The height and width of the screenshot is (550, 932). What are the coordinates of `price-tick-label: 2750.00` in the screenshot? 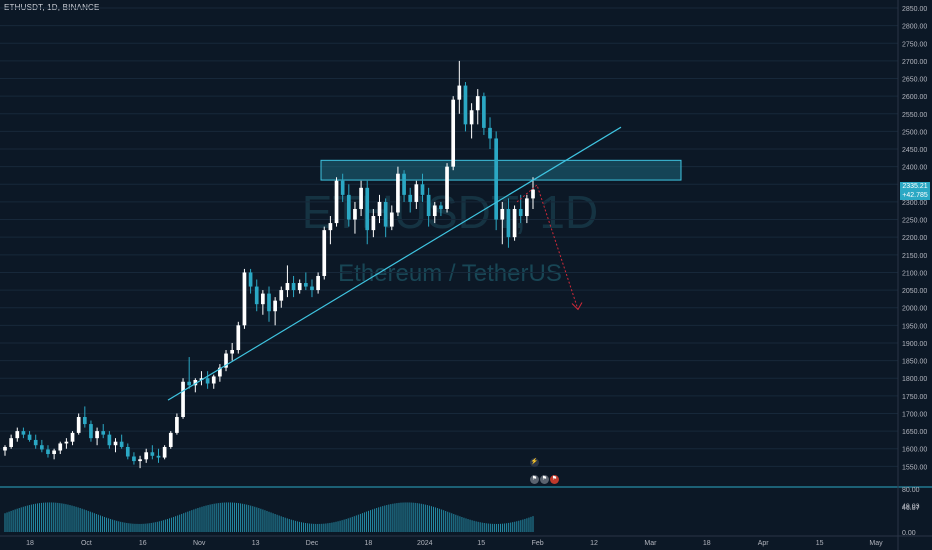 It's located at (914, 44).